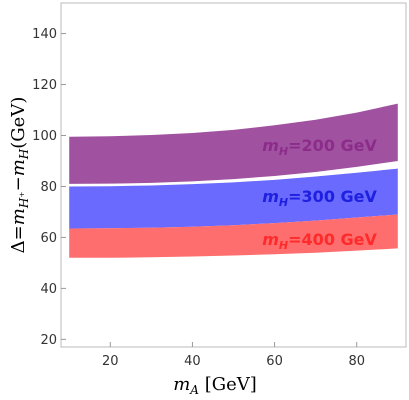  I want to click on y-tick-label: 80, so click(48, 187).